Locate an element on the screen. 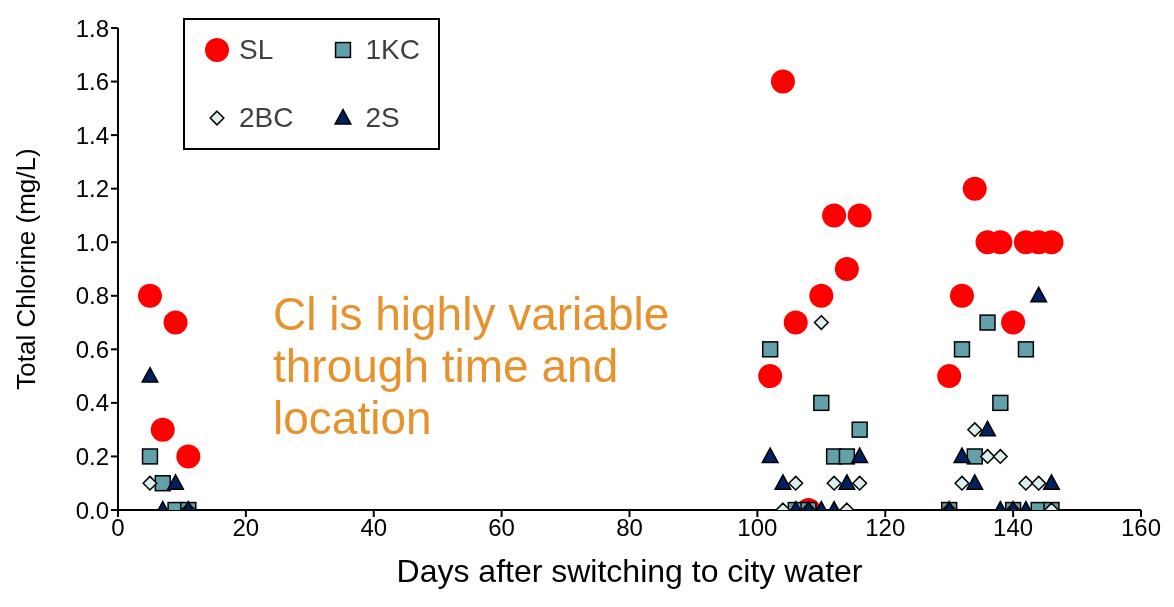 The image size is (1174, 607). x-tick-label: 20 is located at coordinates (246, 528).